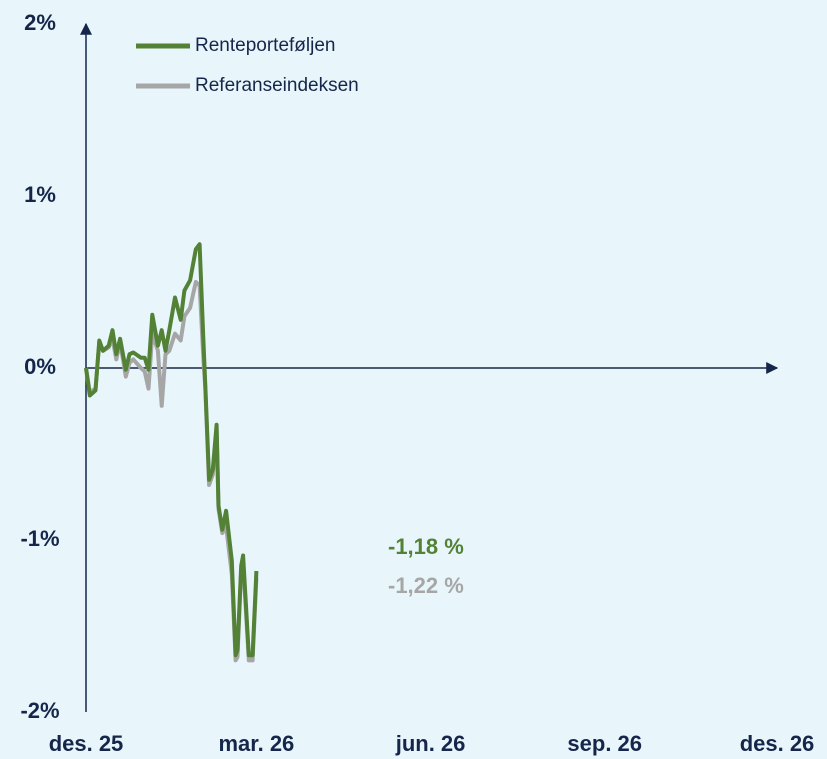  What do you see at coordinates (265, 45) in the screenshot?
I see `legend-label: Renteporteføljen` at bounding box center [265, 45].